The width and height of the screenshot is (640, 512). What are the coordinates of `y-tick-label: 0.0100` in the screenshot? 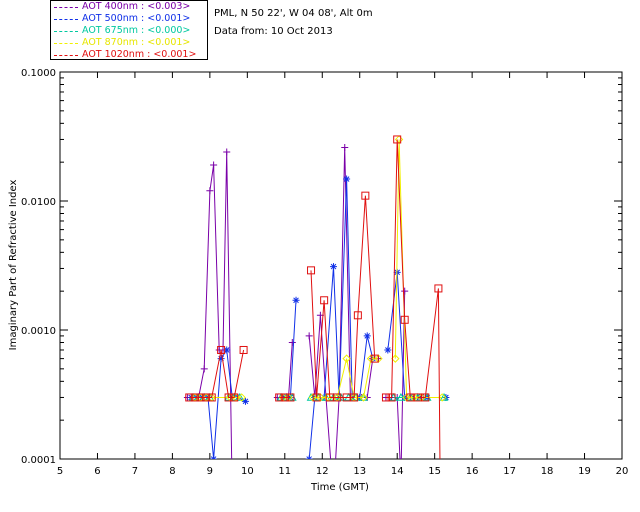 It's located at (38, 202).